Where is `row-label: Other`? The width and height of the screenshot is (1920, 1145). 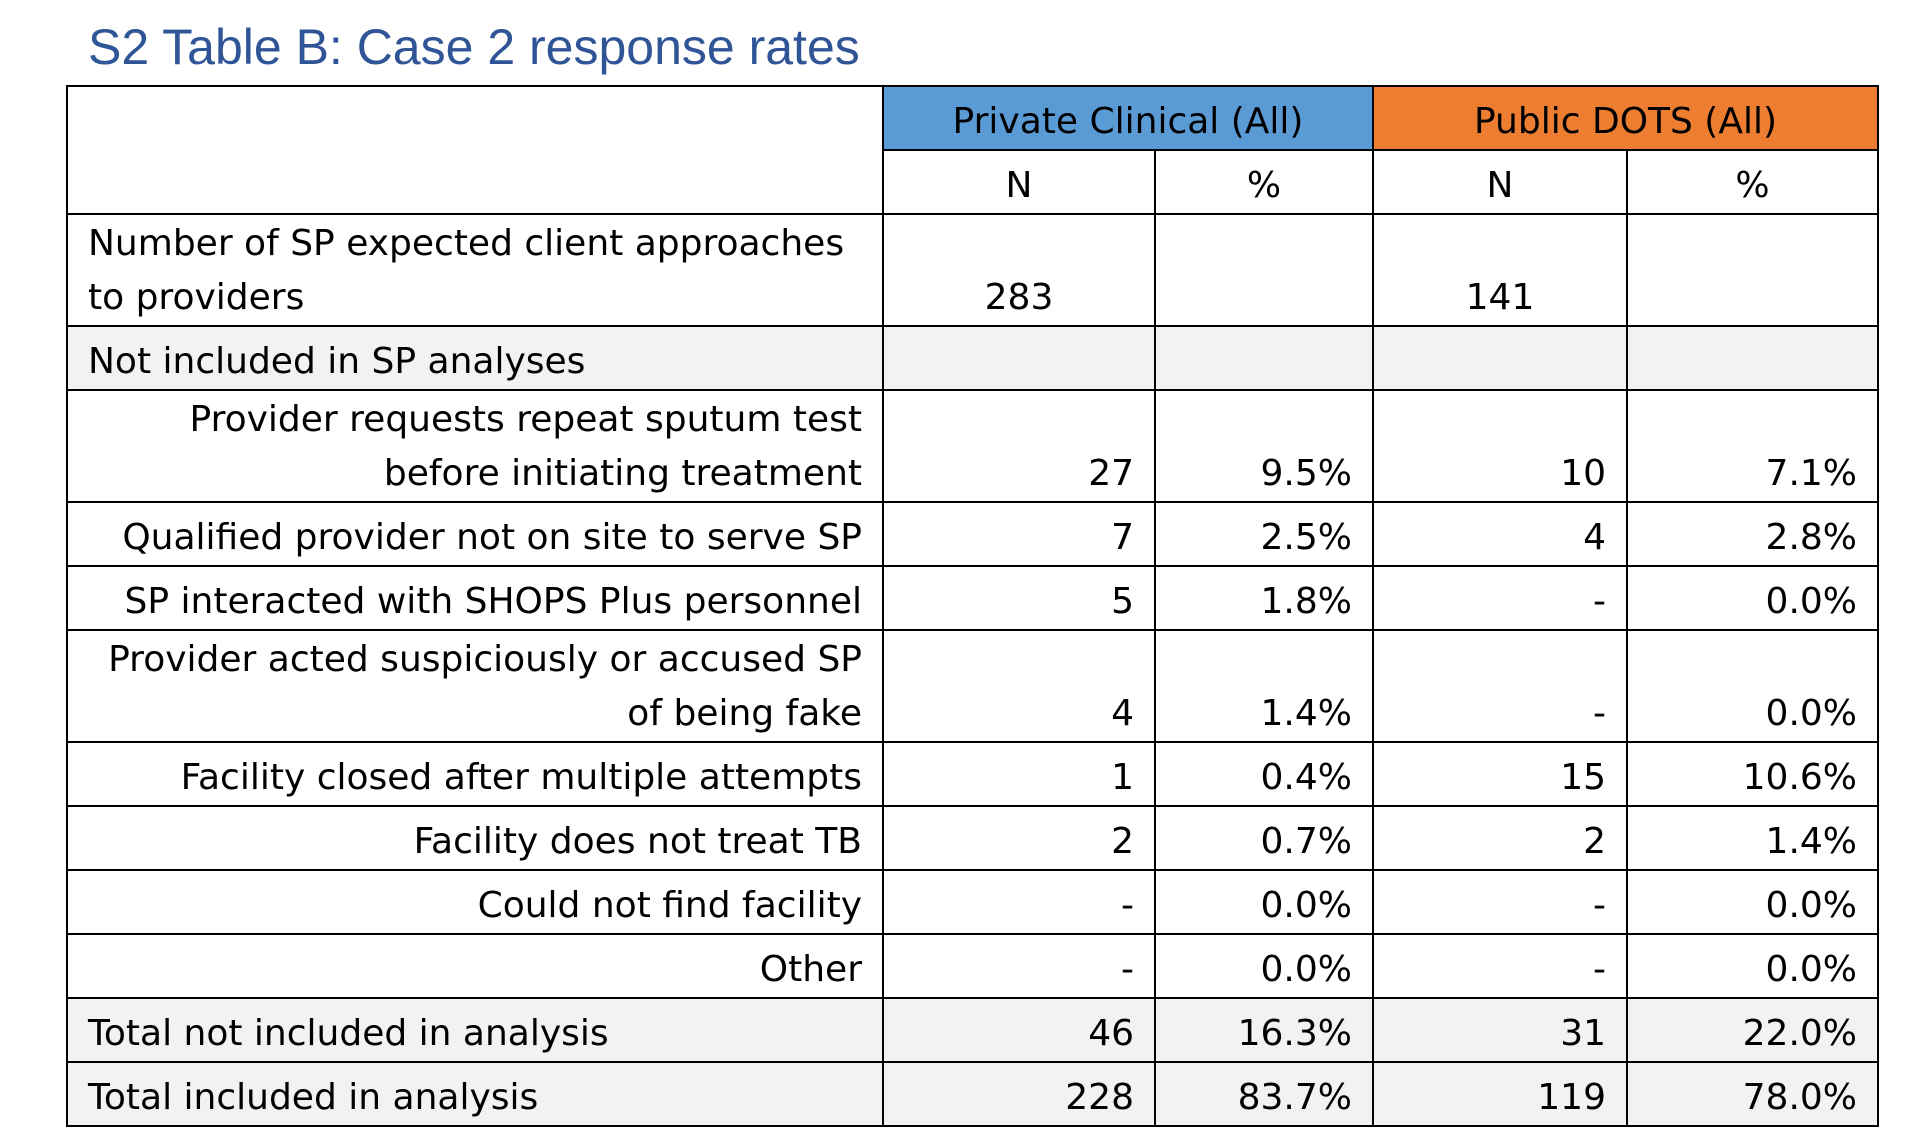 row-label: Other is located at coordinates (475, 966).